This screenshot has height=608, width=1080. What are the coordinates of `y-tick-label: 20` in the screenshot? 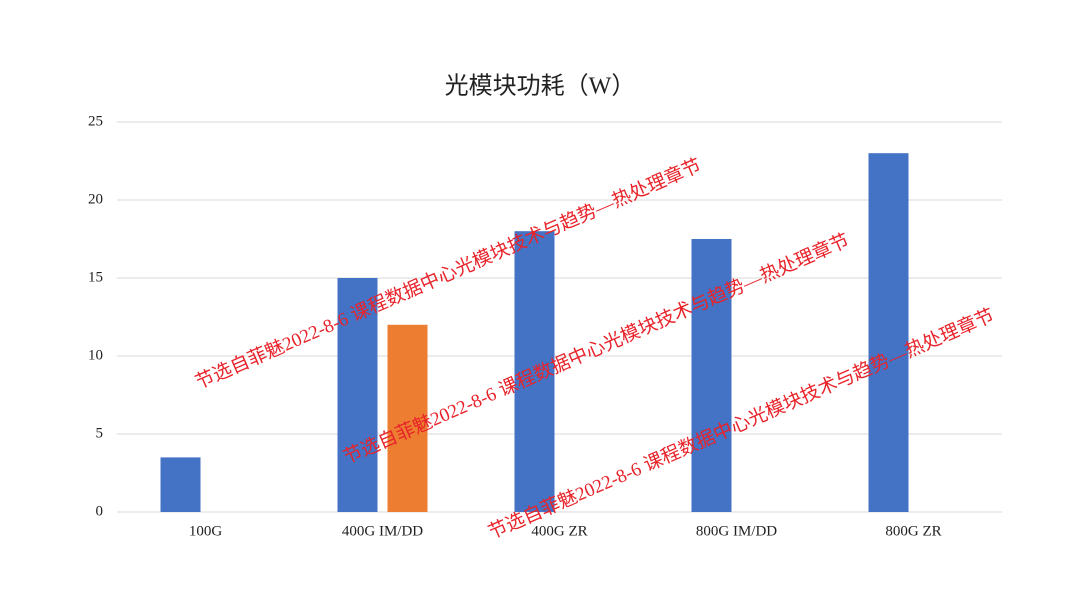 It's located at (95, 199).